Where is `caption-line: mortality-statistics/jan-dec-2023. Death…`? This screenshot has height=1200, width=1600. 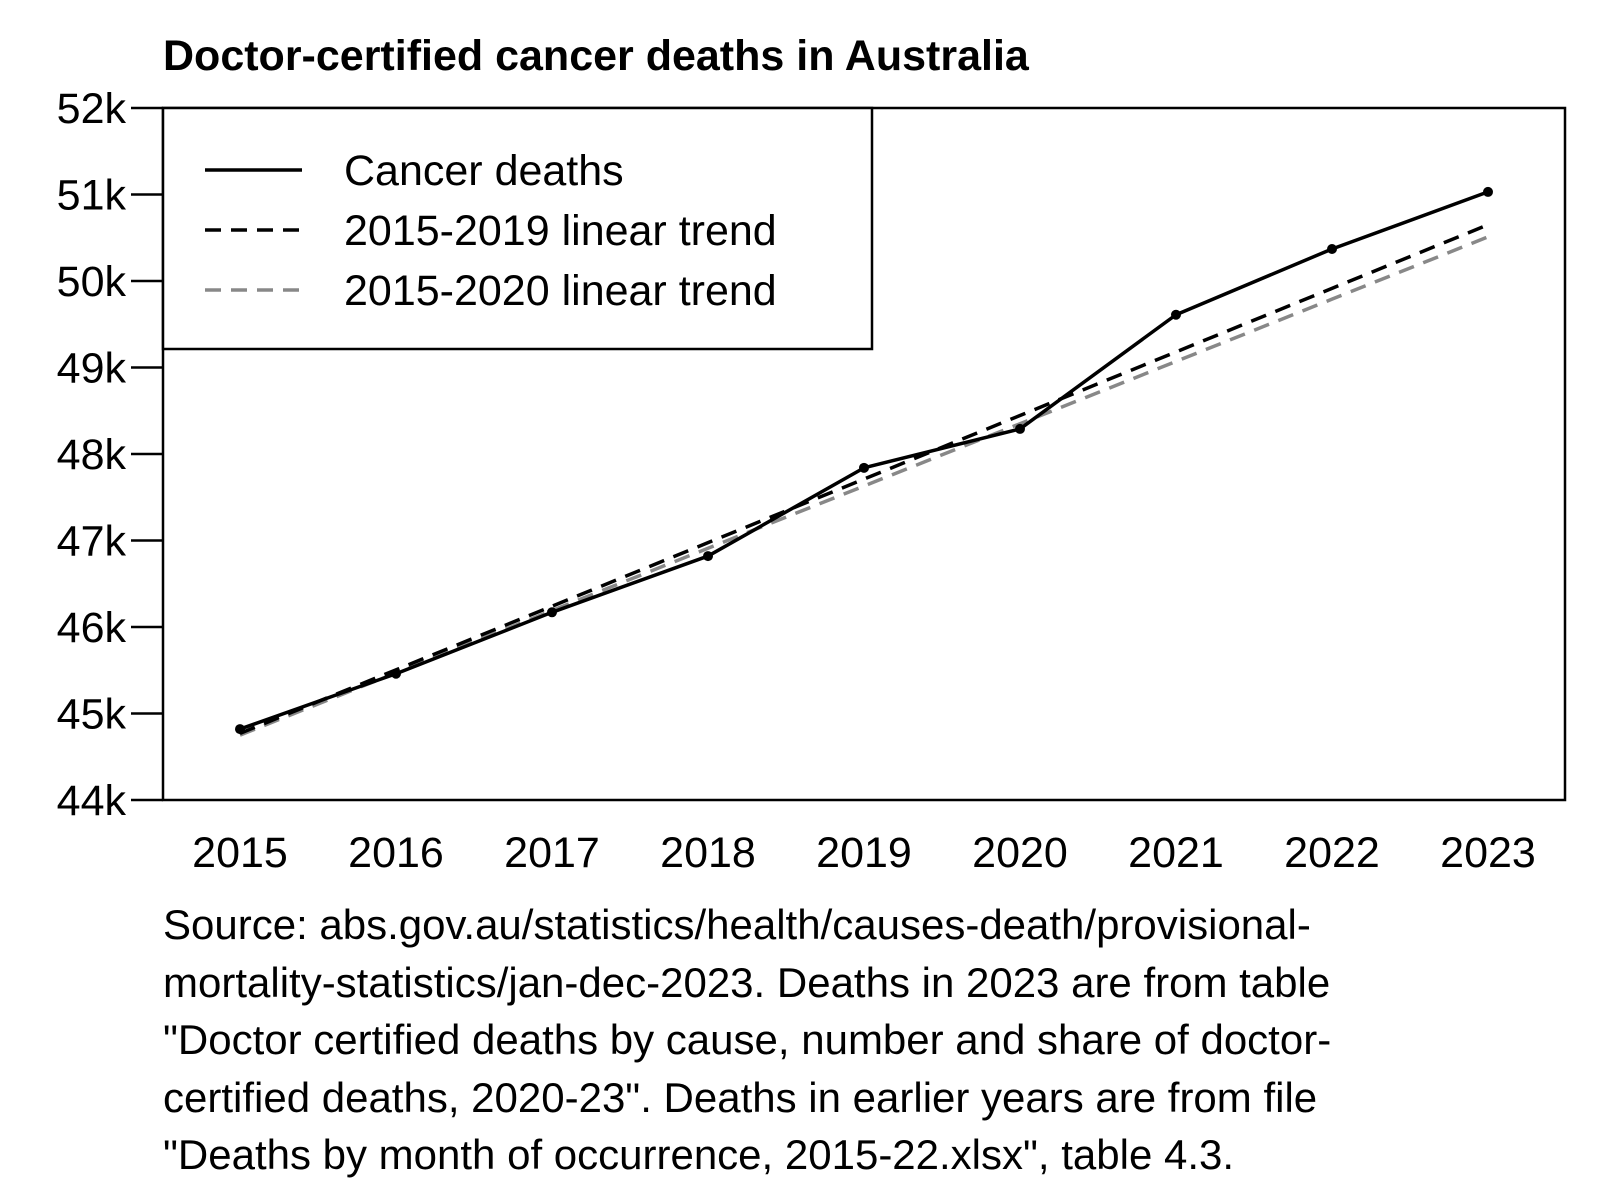
caption-line: mortality-statistics/jan-dec-2023. Death… is located at coordinates (747, 982).